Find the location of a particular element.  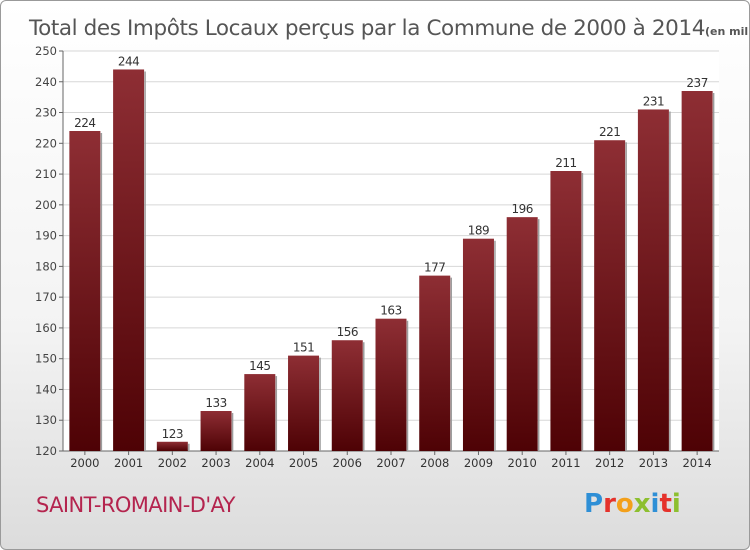

data-label-2012: 221 is located at coordinates (609, 132).